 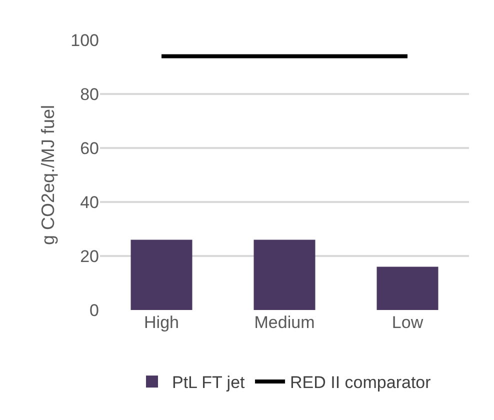 What do you see at coordinates (89, 94) in the screenshot?
I see `y-tick-label: 80` at bounding box center [89, 94].